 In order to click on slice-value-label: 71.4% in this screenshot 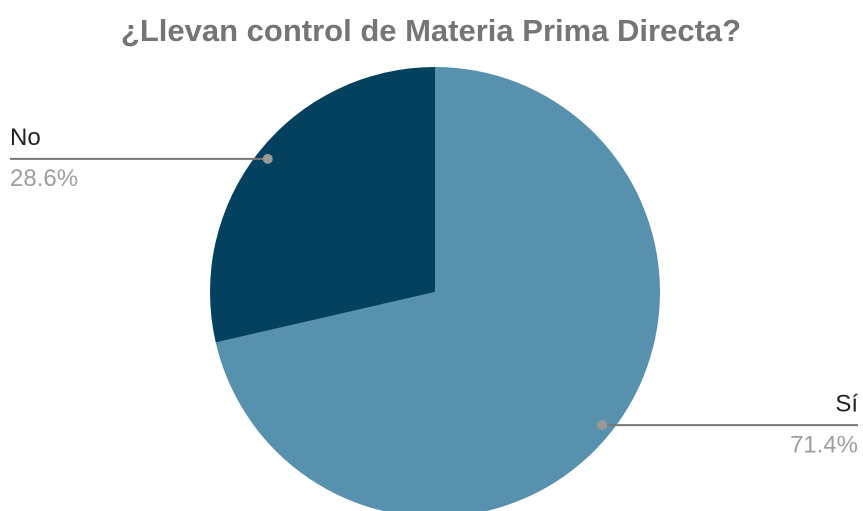, I will do `click(824, 444)`.